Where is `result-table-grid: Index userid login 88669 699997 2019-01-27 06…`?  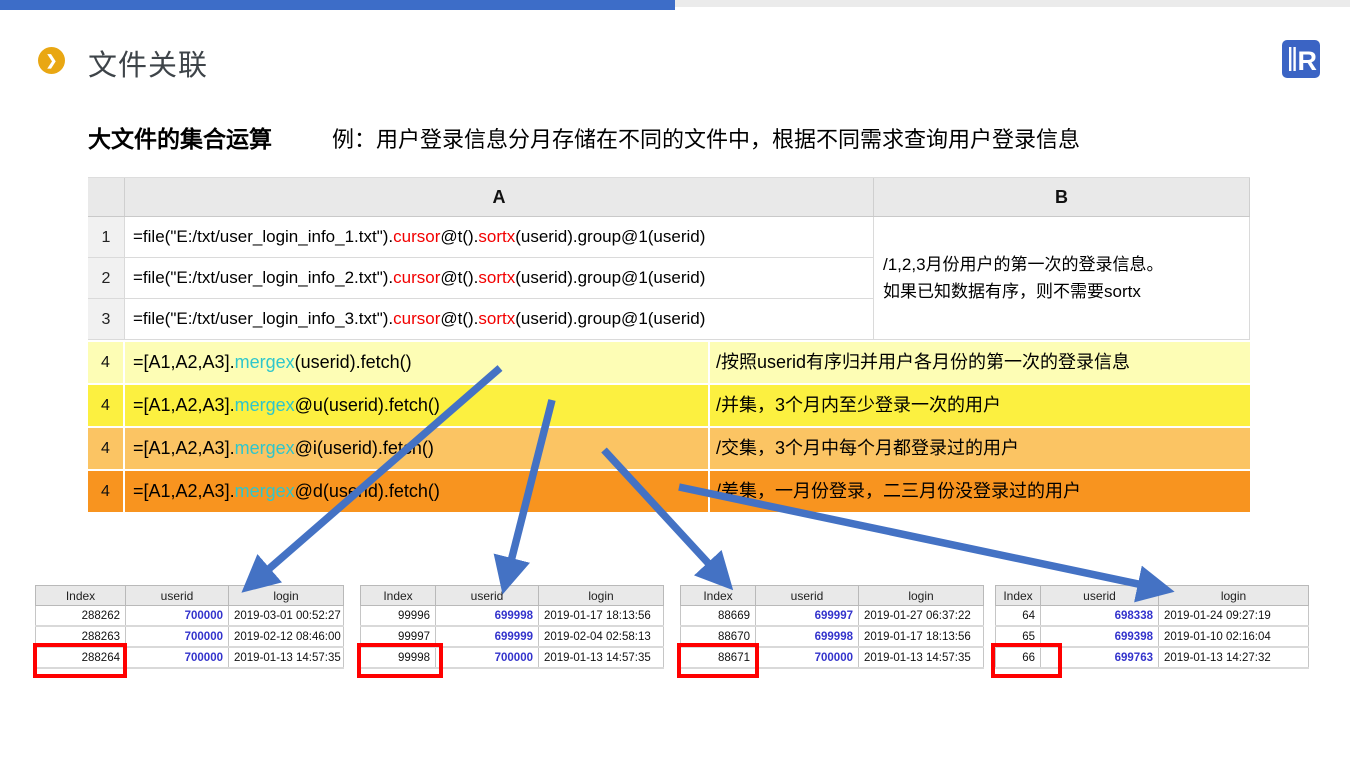
result-table-grid: Index userid login 88669 699997 2019-01-27 06… is located at coordinates (832, 627).